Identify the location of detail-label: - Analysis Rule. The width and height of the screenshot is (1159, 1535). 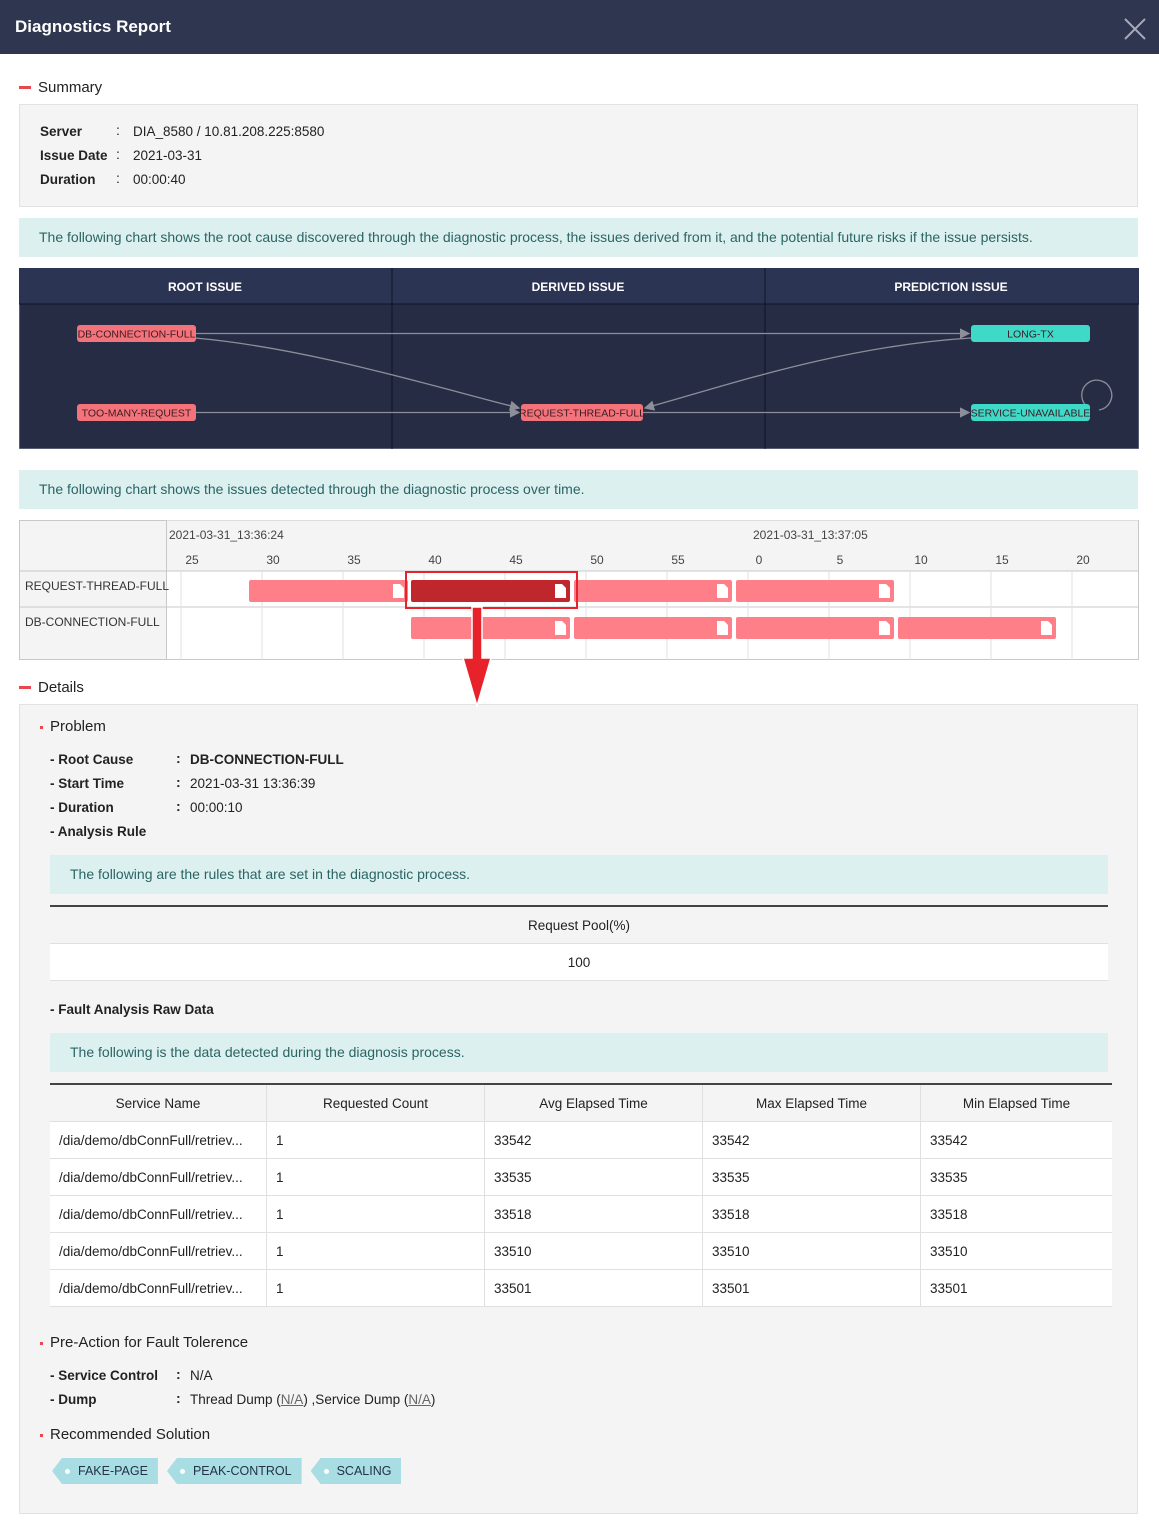
(98, 831).